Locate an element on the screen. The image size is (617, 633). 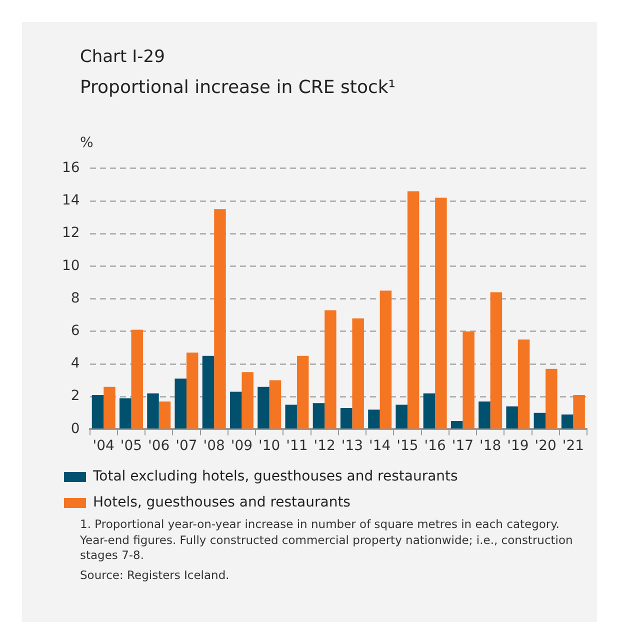
y-tick-label: 10 is located at coordinates (71, 266).